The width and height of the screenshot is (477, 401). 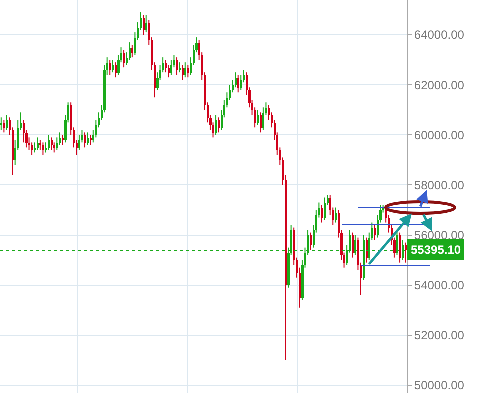 What do you see at coordinates (439, 335) in the screenshot?
I see `y-tick-label: 52000.00` at bounding box center [439, 335].